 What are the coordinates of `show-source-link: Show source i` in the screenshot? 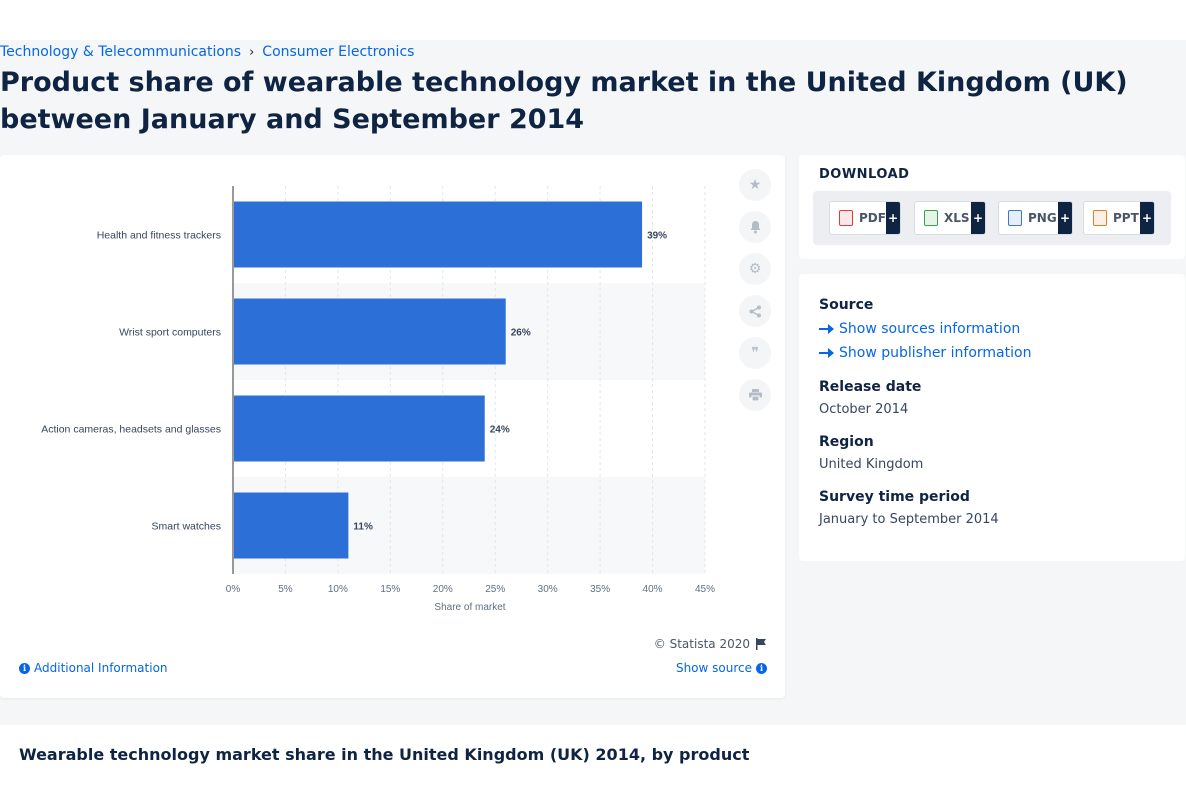 It's located at (721, 668).